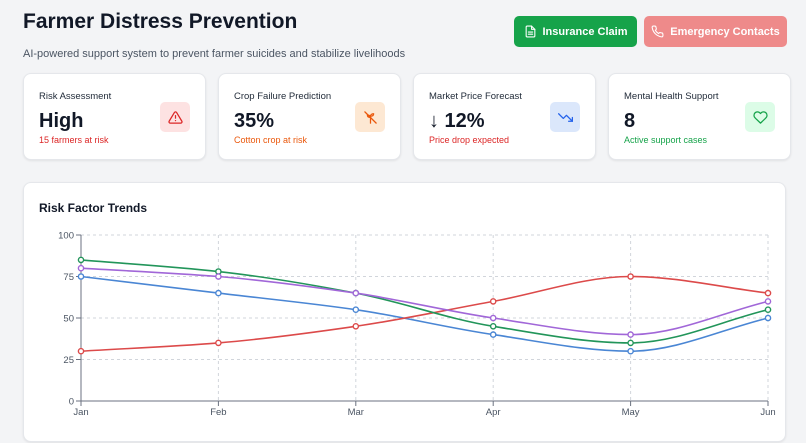  What do you see at coordinates (767, 412) in the screenshot?
I see `x-tick-label: Jun` at bounding box center [767, 412].